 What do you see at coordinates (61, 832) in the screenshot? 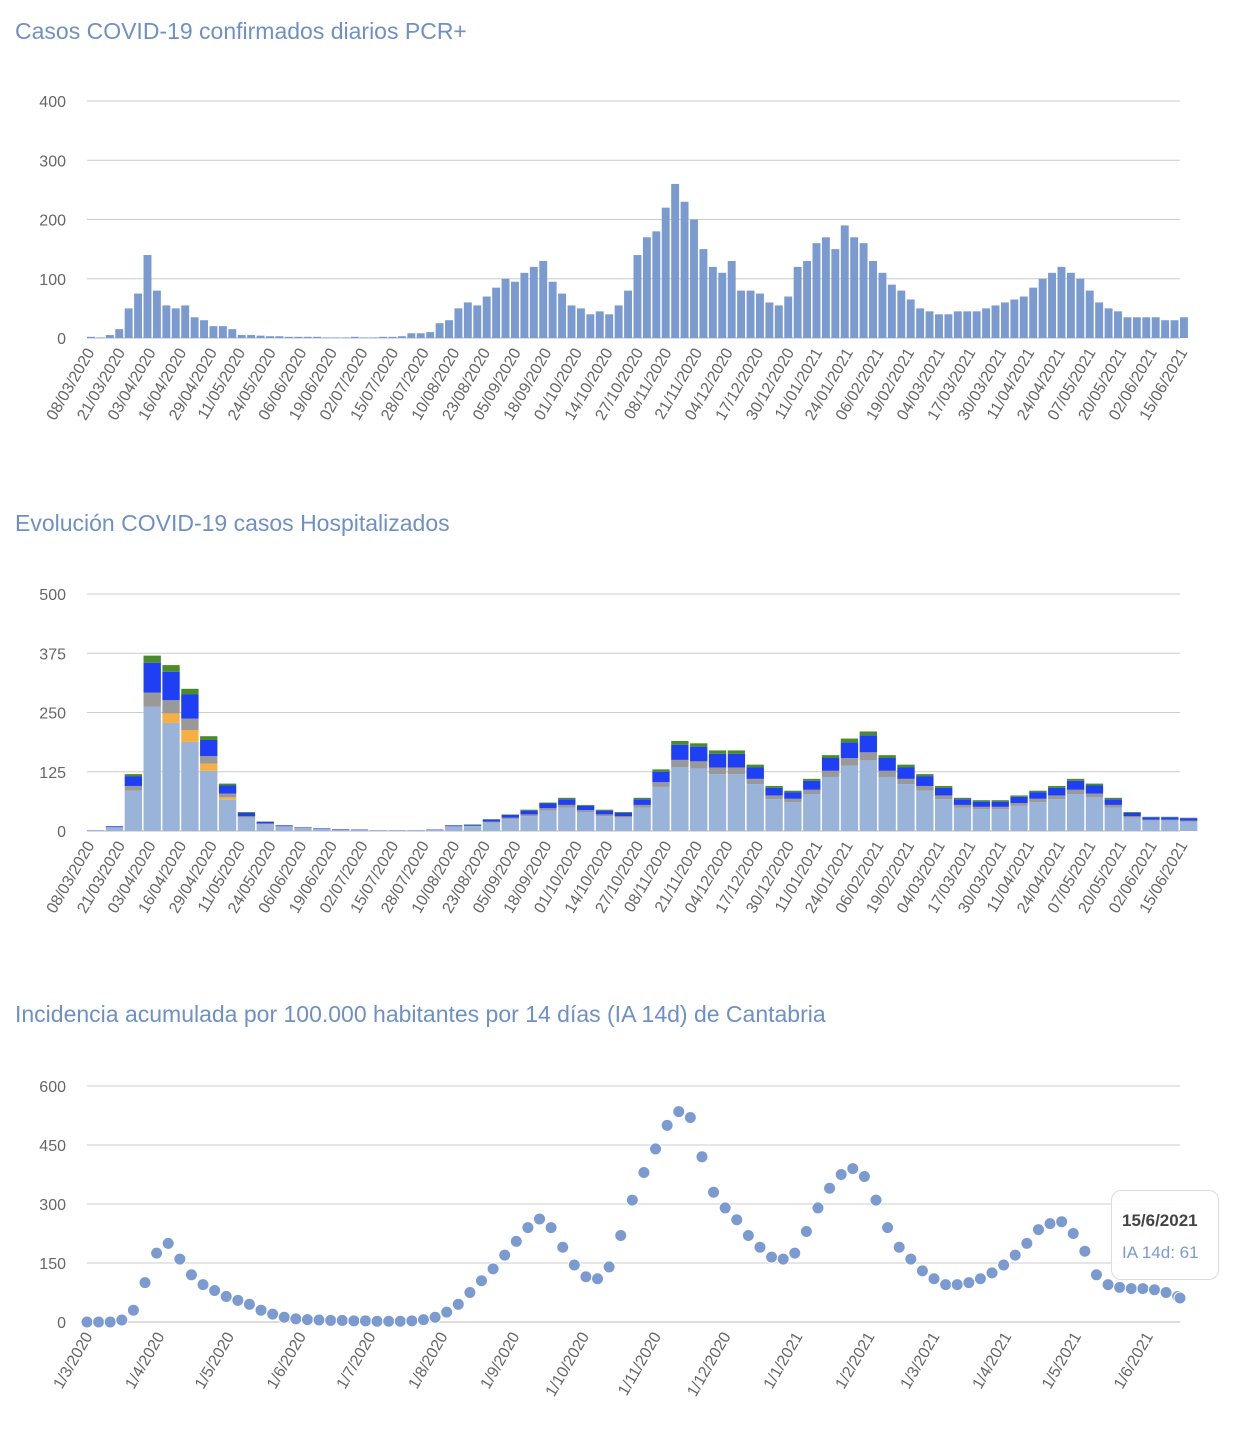
I see `y-tick-label: 0` at bounding box center [61, 832].